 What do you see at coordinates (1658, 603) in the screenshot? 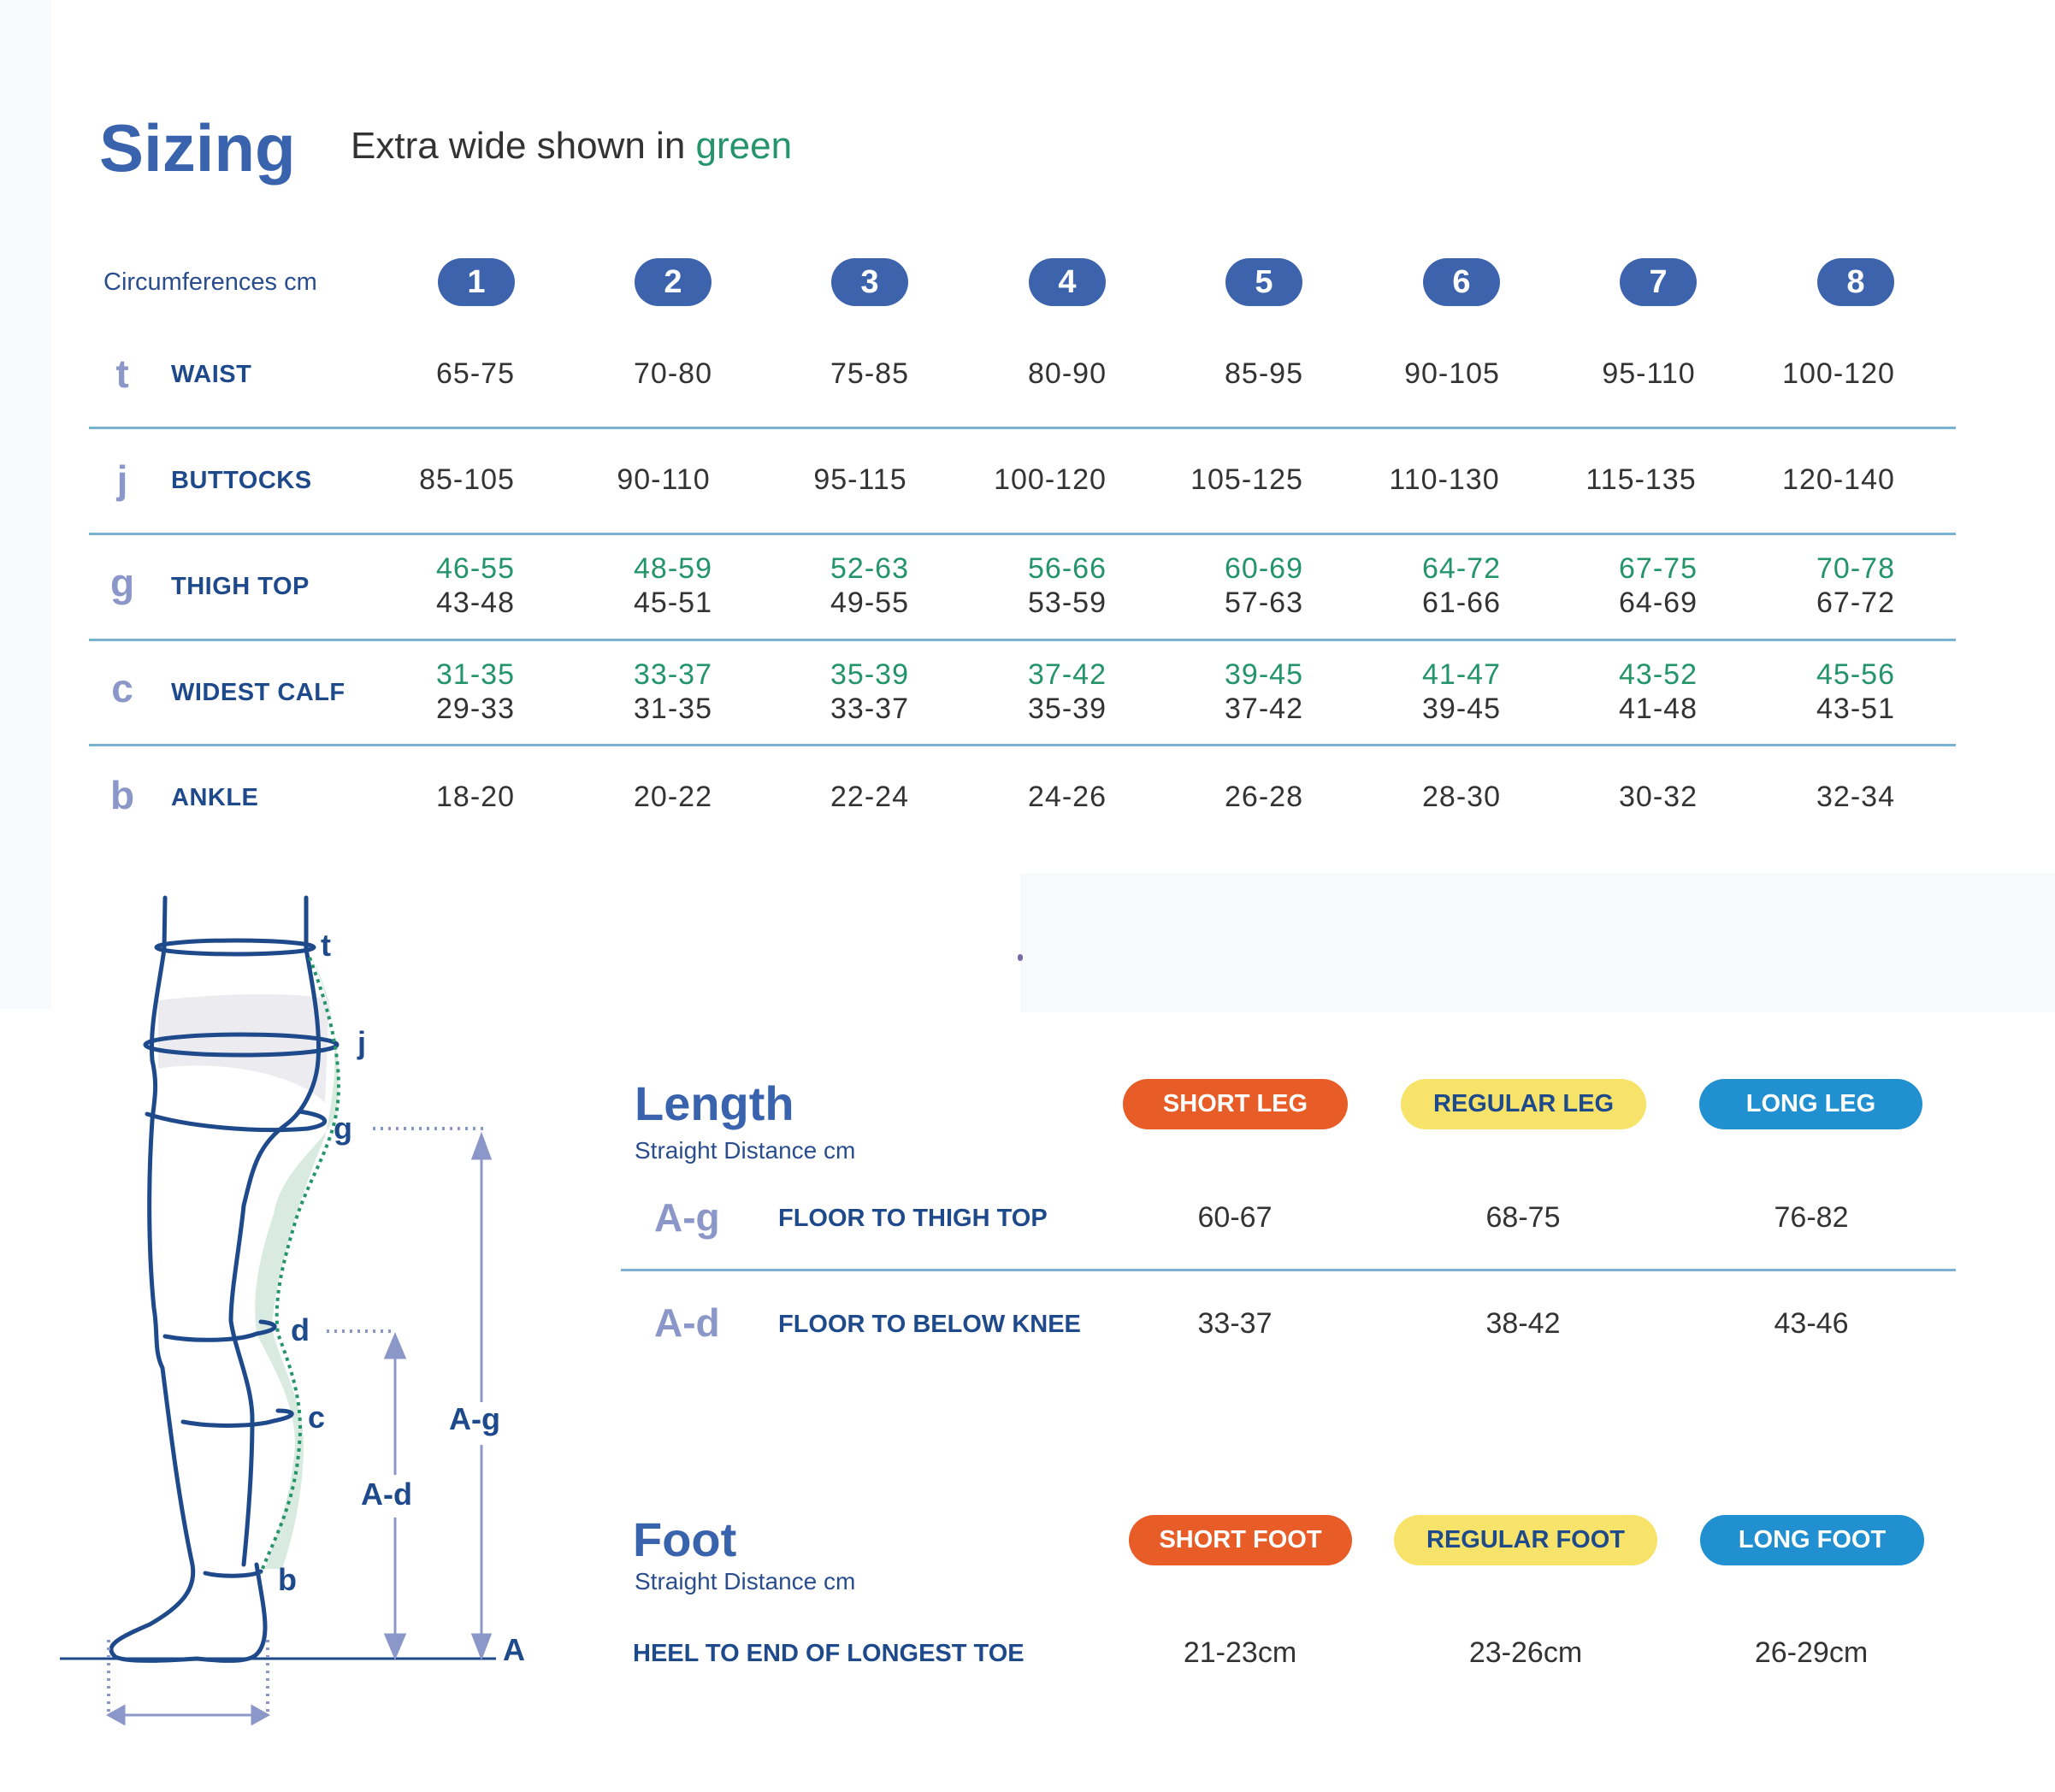
I see `cell: 64-69` at bounding box center [1658, 603].